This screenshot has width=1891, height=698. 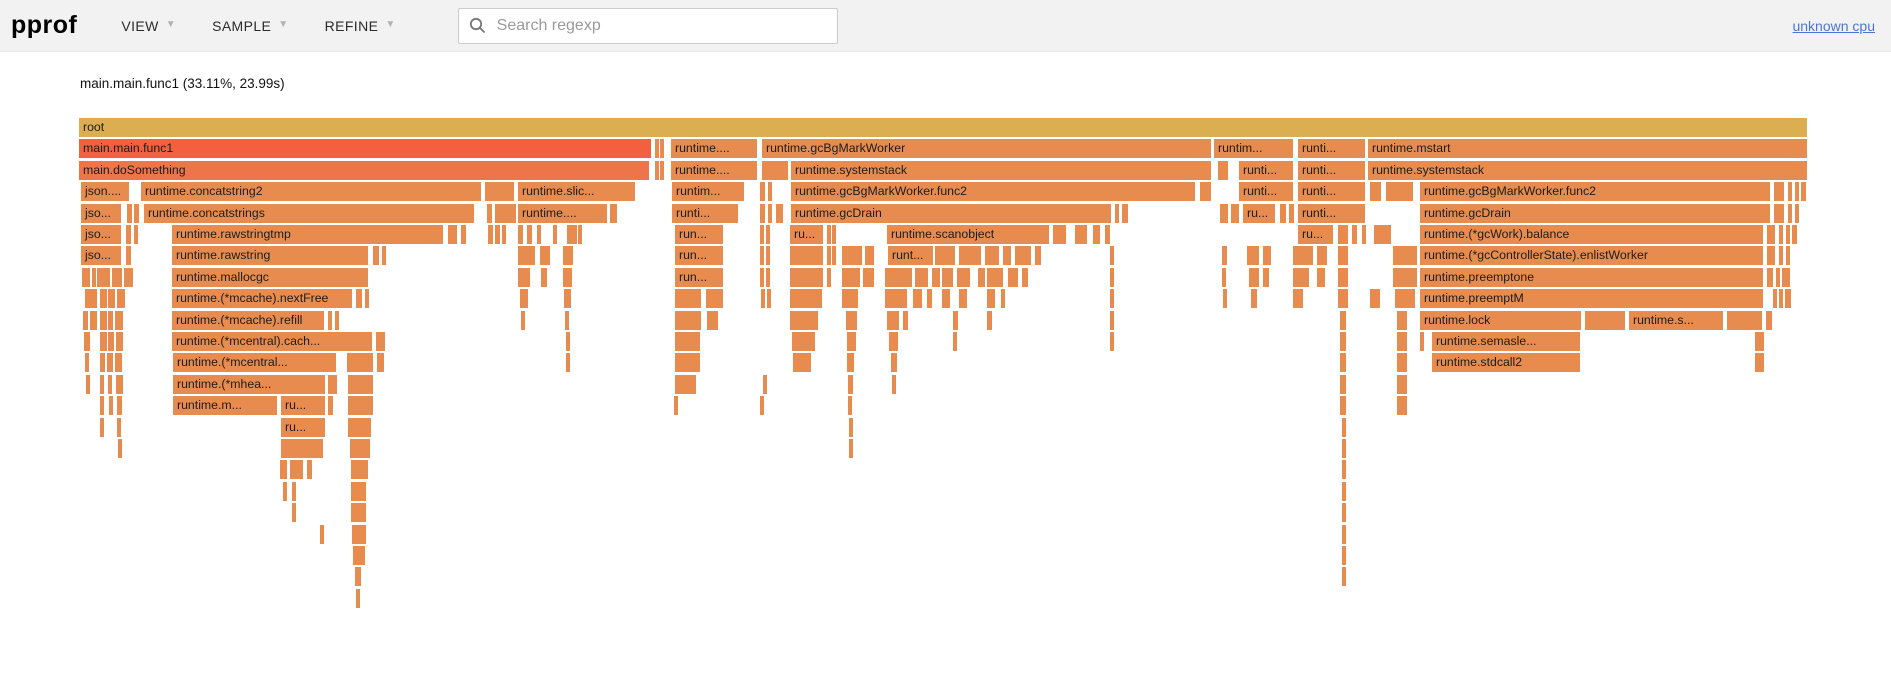 I want to click on flame-node-runtime-preemptm: runtime.preemptM, so click(x=1591, y=299).